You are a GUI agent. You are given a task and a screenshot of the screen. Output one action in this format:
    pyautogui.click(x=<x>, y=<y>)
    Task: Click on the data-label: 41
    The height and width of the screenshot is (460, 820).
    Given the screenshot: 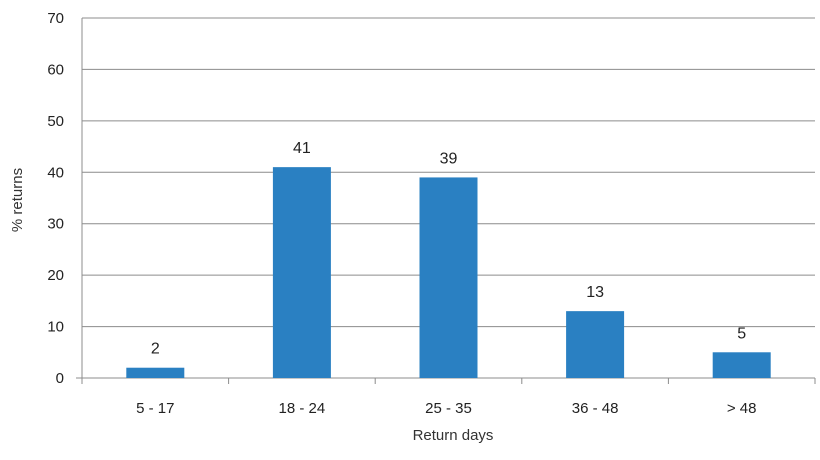 What is the action you would take?
    pyautogui.click(x=302, y=148)
    